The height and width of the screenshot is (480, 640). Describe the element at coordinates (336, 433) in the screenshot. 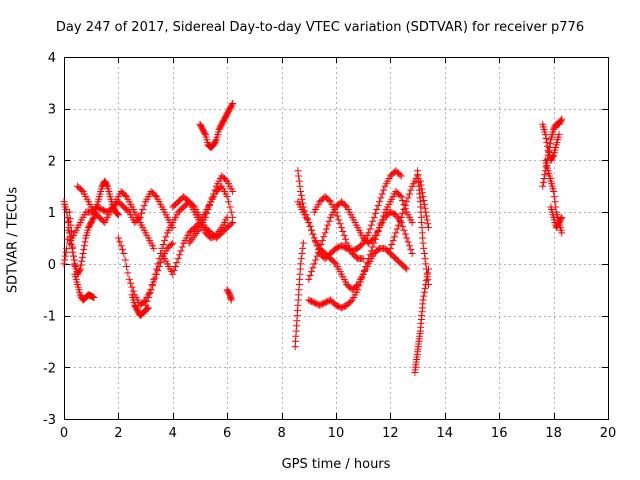

I see `x-tick-label: 10` at that location.